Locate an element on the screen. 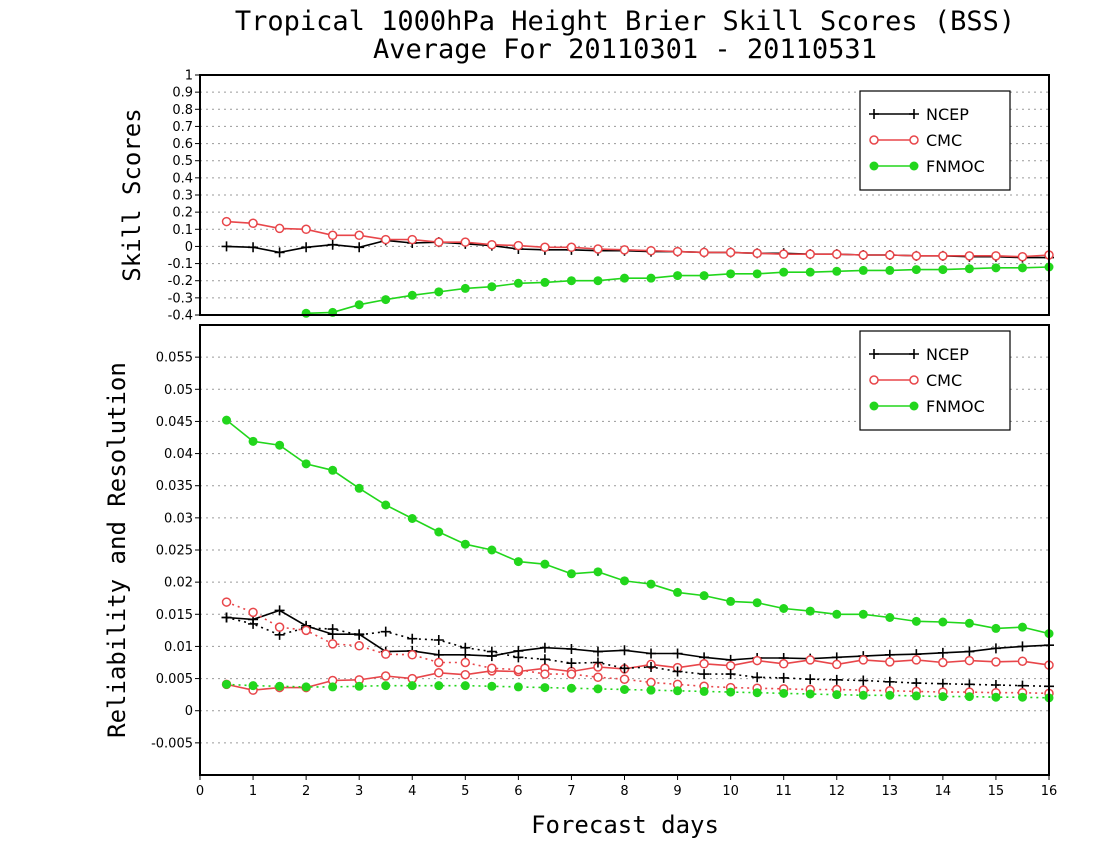 Image resolution: width=1100 pixels, height=850 pixels. y-tick-label: 0.2 is located at coordinates (182, 213).